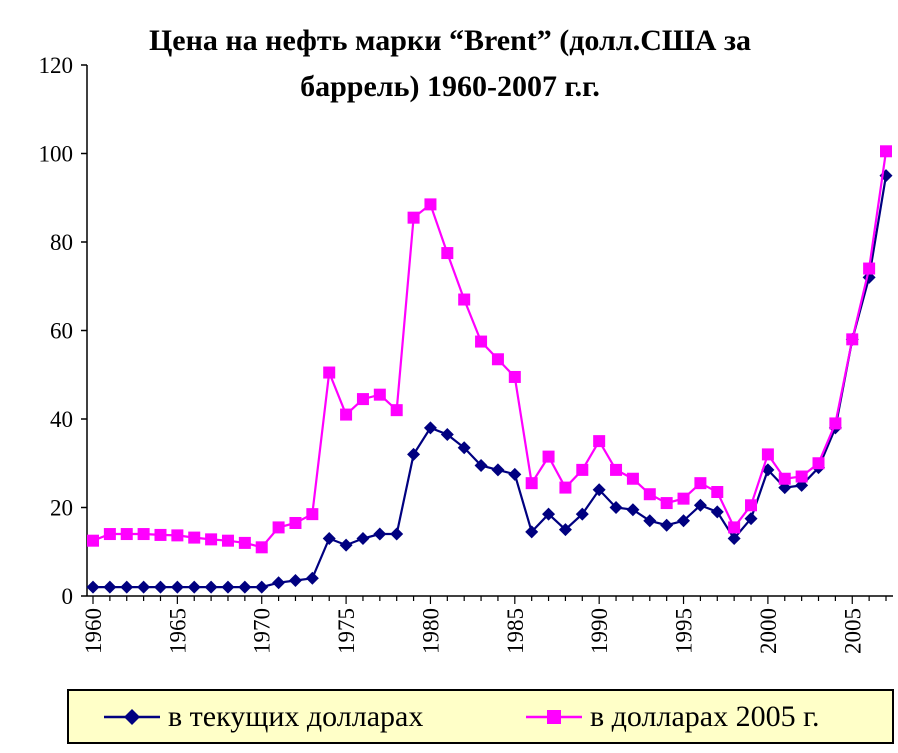  What do you see at coordinates (768, 631) in the screenshot?
I see `x-tick-label: 2000` at bounding box center [768, 631].